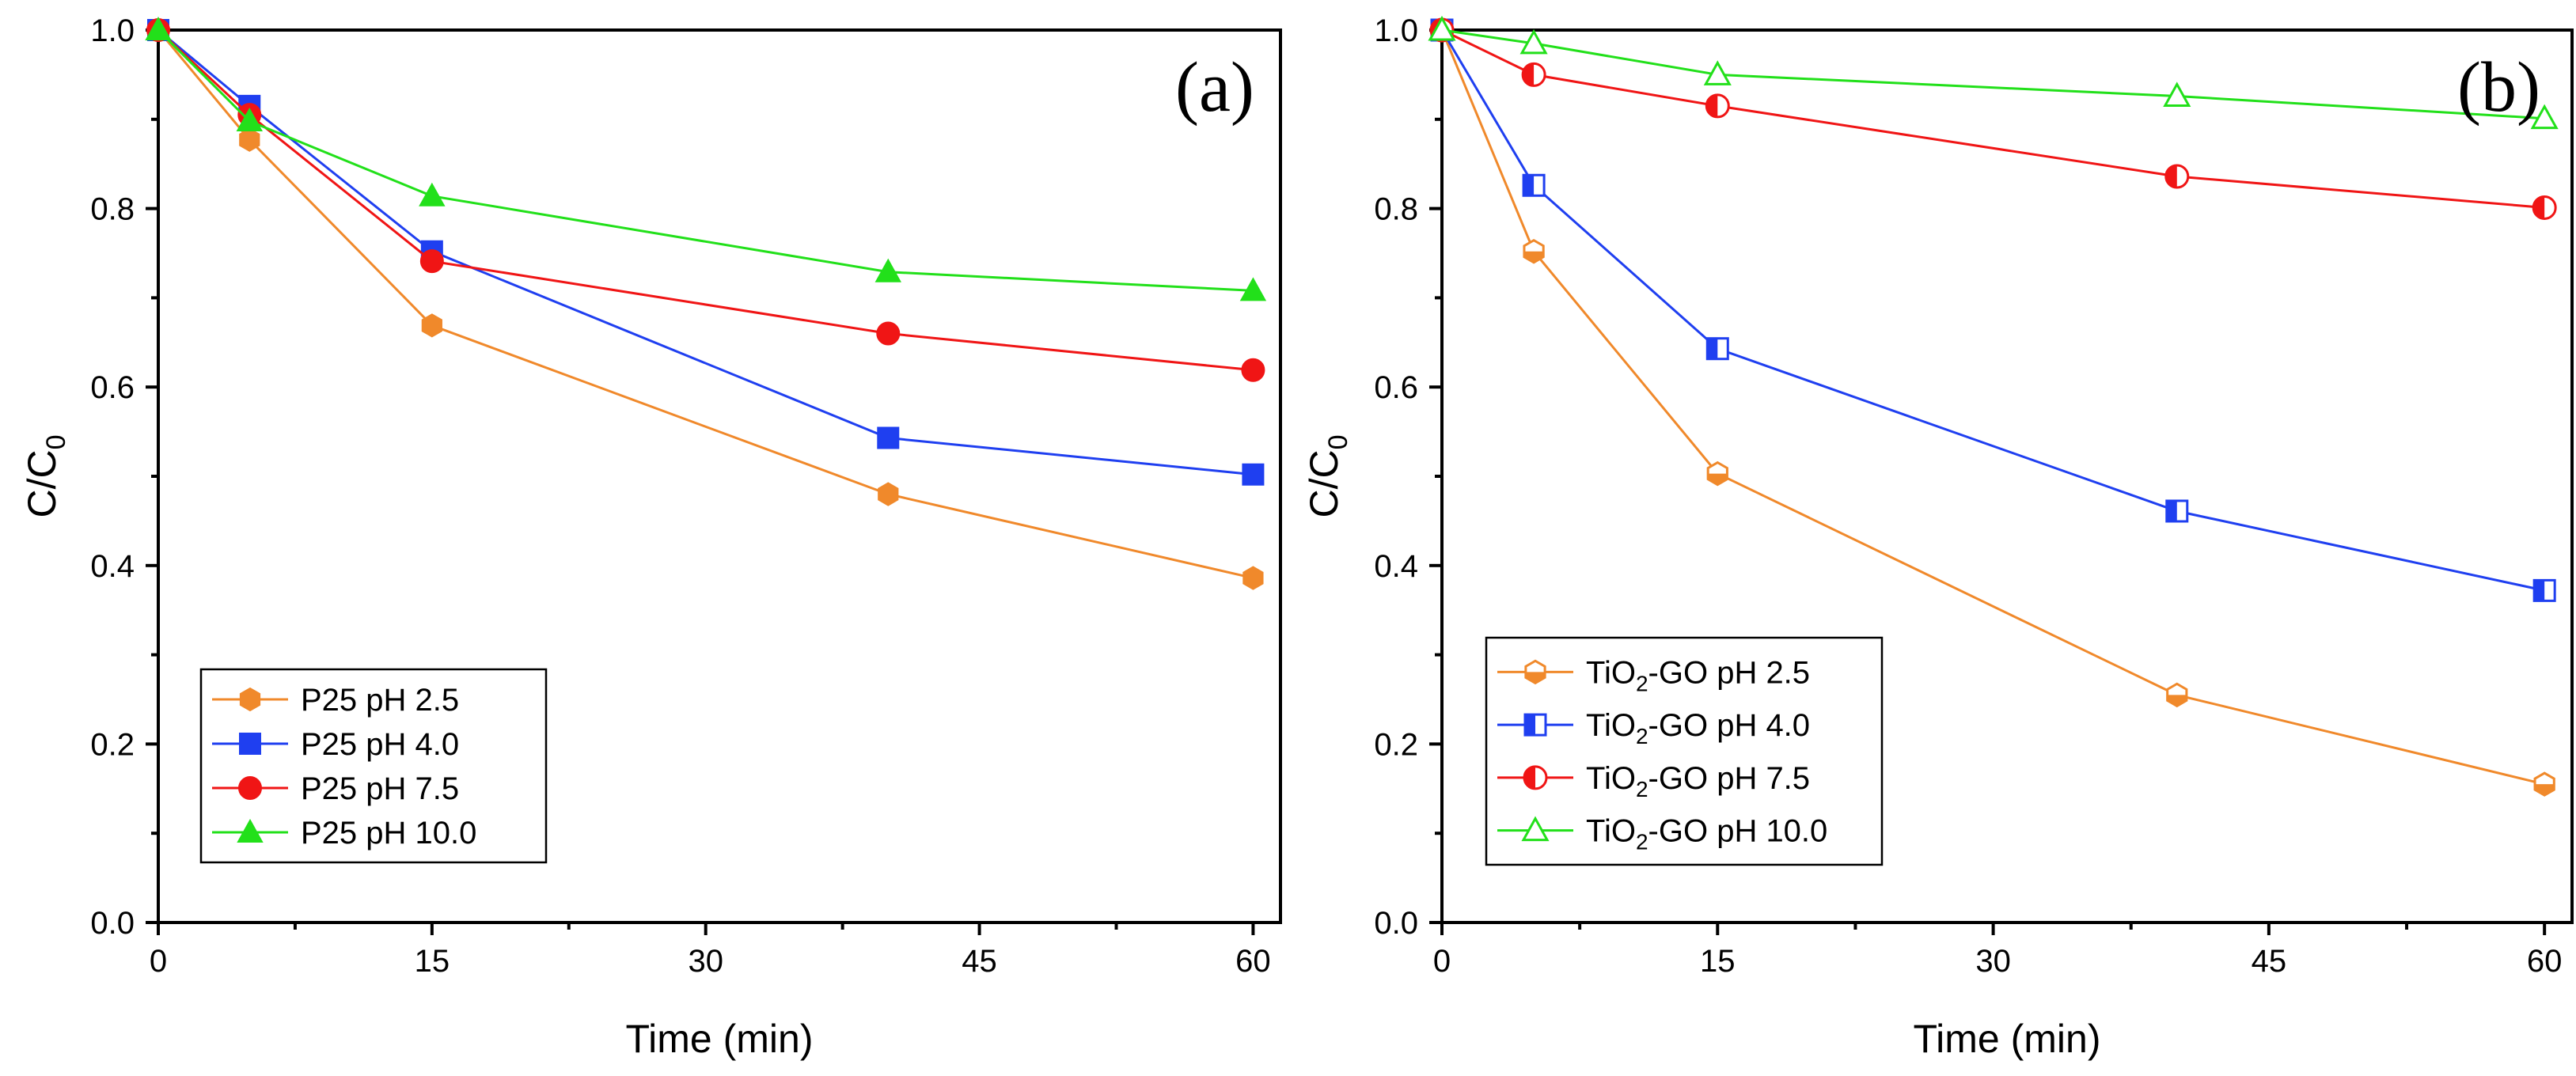  Describe the element at coordinates (344, 833) in the screenshot. I see `legend-entry: P25 pH 10.0` at that location.